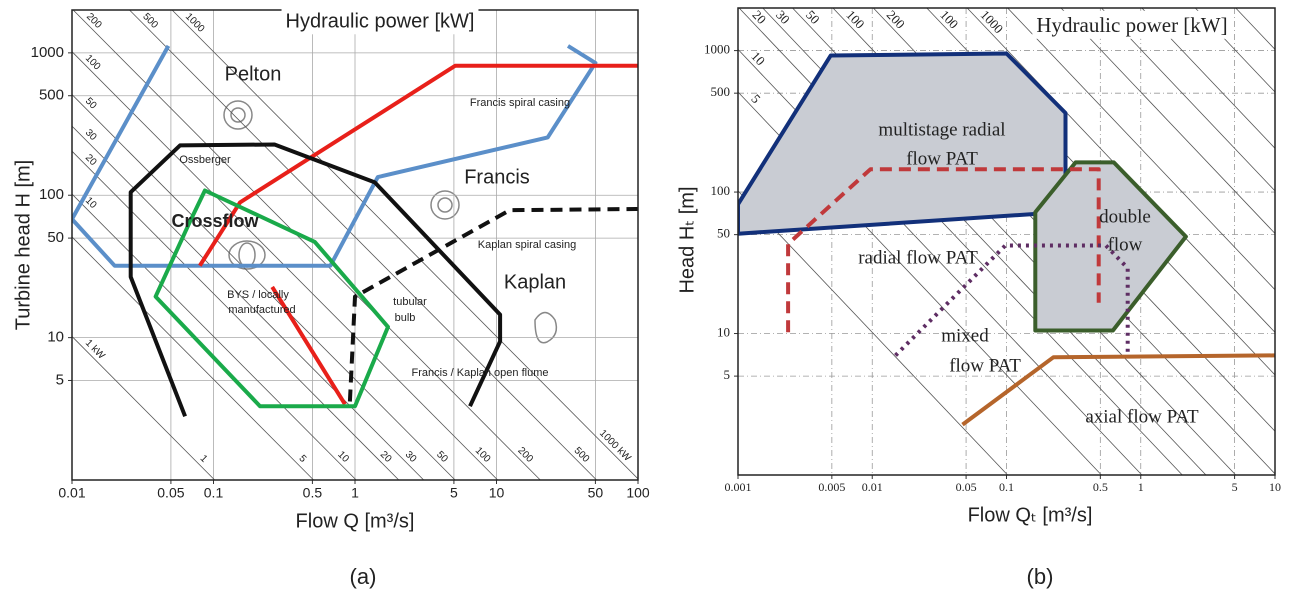  Describe the element at coordinates (363, 576) in the screenshot. I see `caption: (a)` at that location.